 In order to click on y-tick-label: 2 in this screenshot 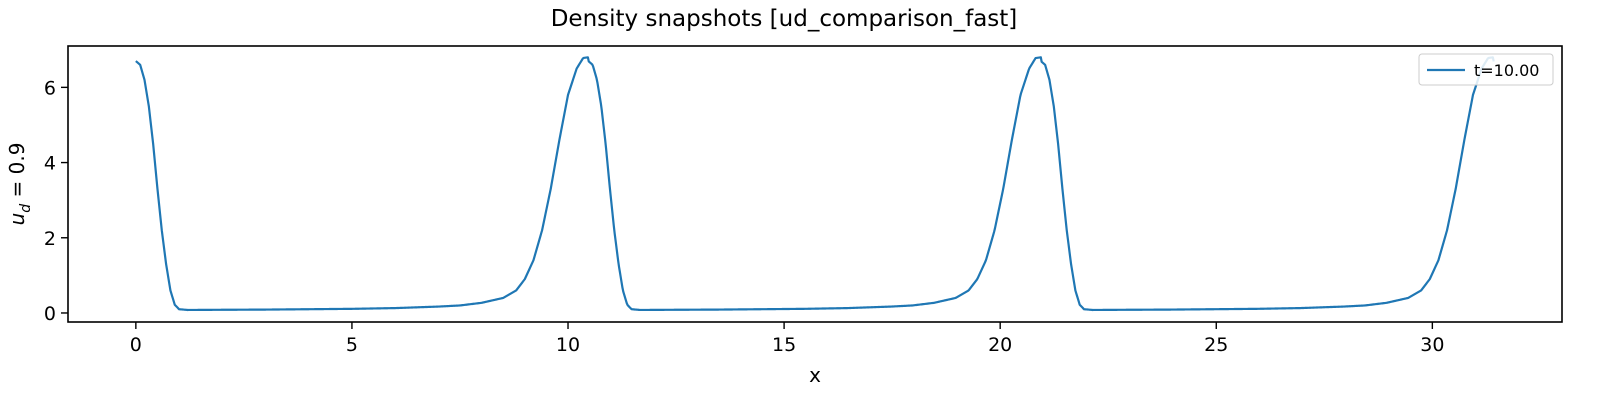, I will do `click(50, 239)`.